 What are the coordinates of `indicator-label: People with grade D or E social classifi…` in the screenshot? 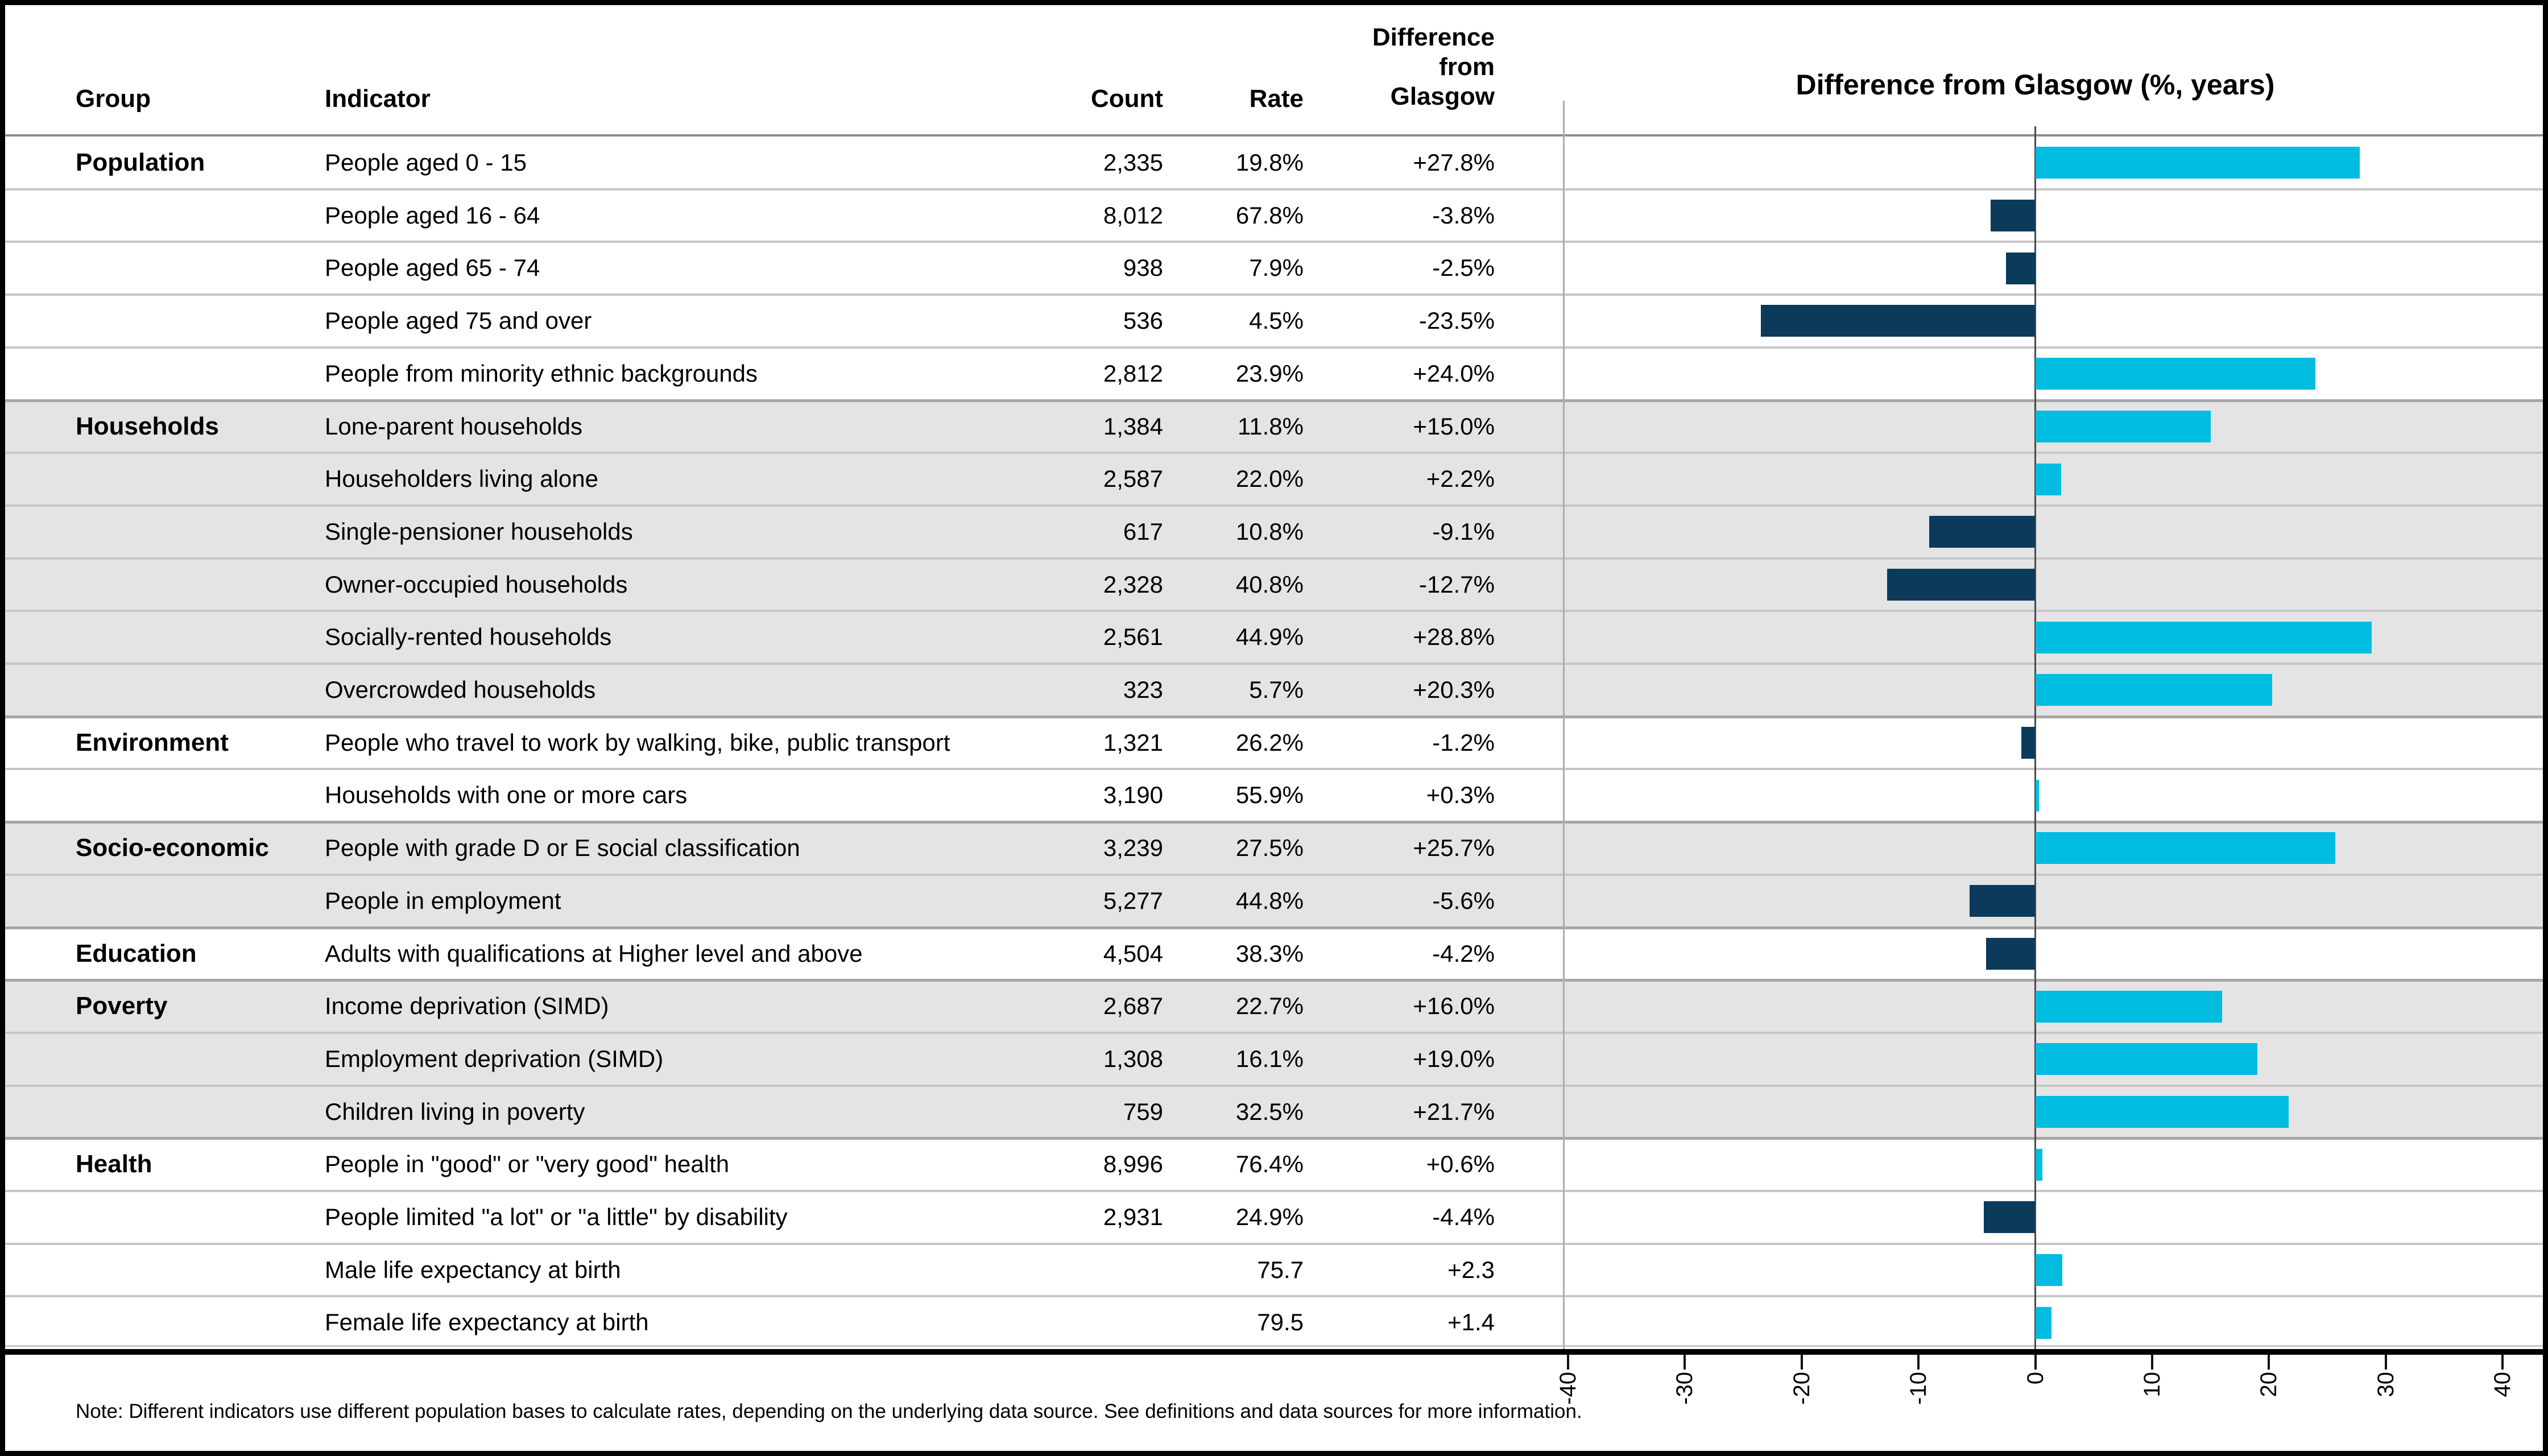 It's located at (562, 848).